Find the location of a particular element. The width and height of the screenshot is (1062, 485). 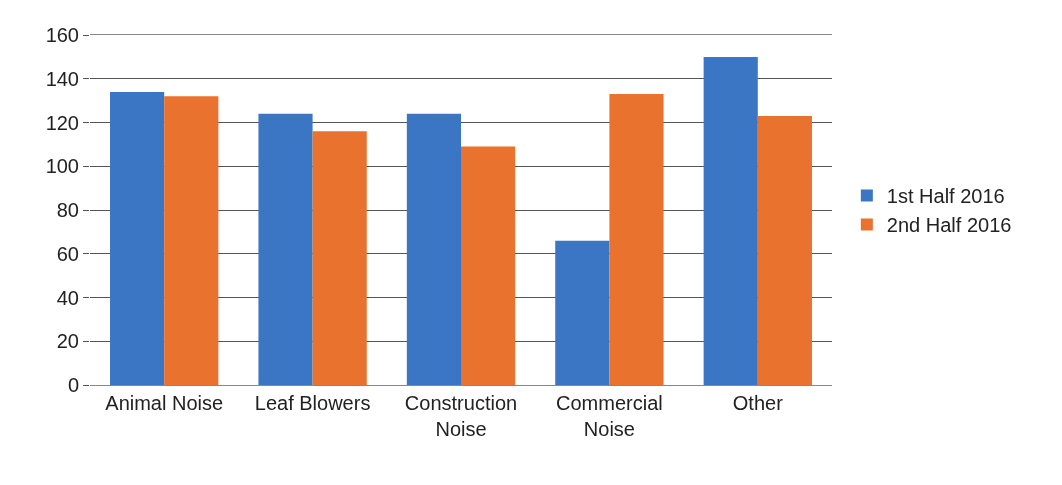

y-tick-label: 20 is located at coordinates (67, 341).